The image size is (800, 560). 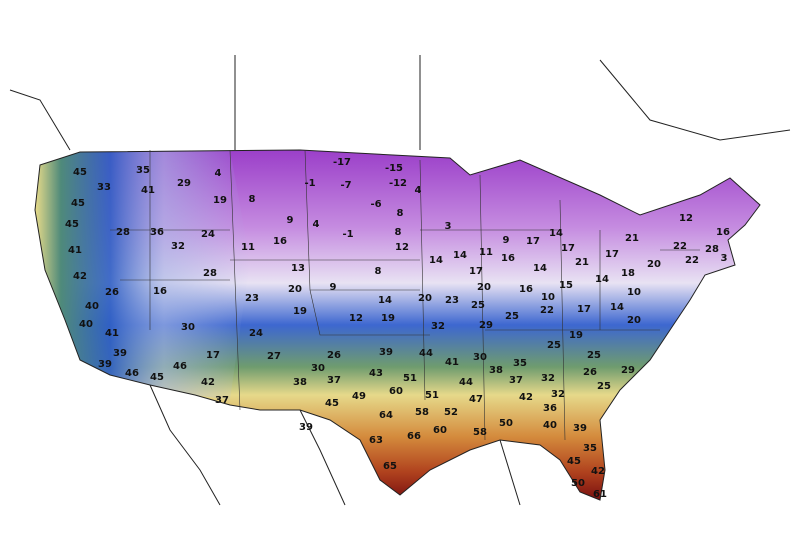 I want to click on west-shading, so click(x=142, y=275).